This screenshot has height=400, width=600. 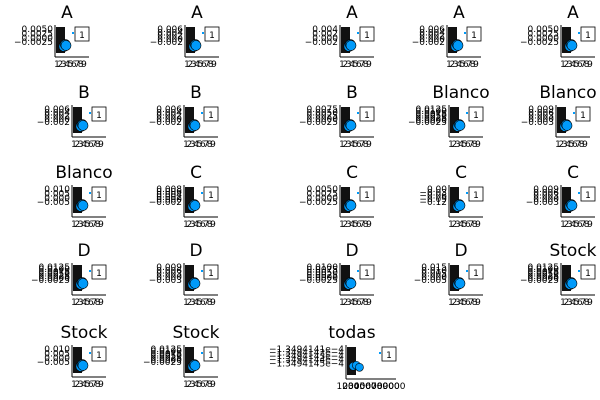 What do you see at coordinates (306, 354) in the screenshot?
I see `y-tick-label: −1.3494142e−4` at bounding box center [306, 354].